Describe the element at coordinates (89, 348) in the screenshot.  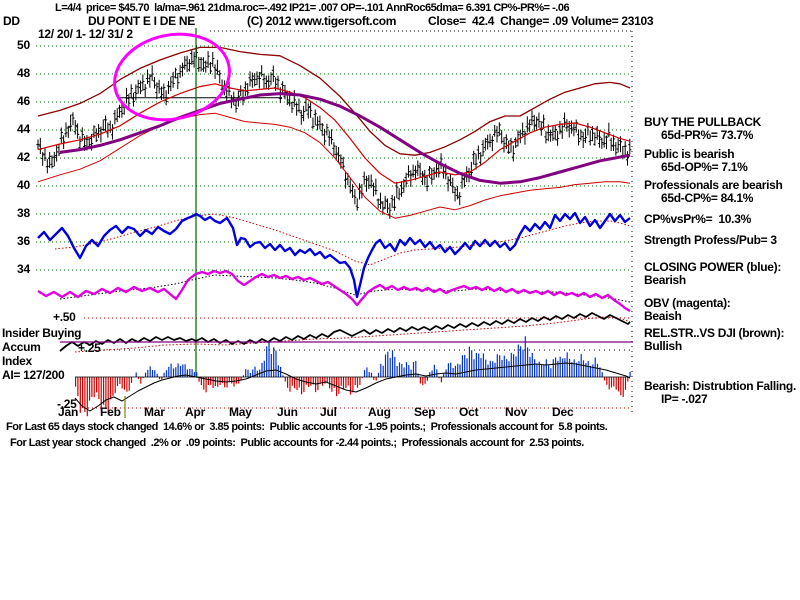
I see `insider-scale-plus25: +.25` at that location.